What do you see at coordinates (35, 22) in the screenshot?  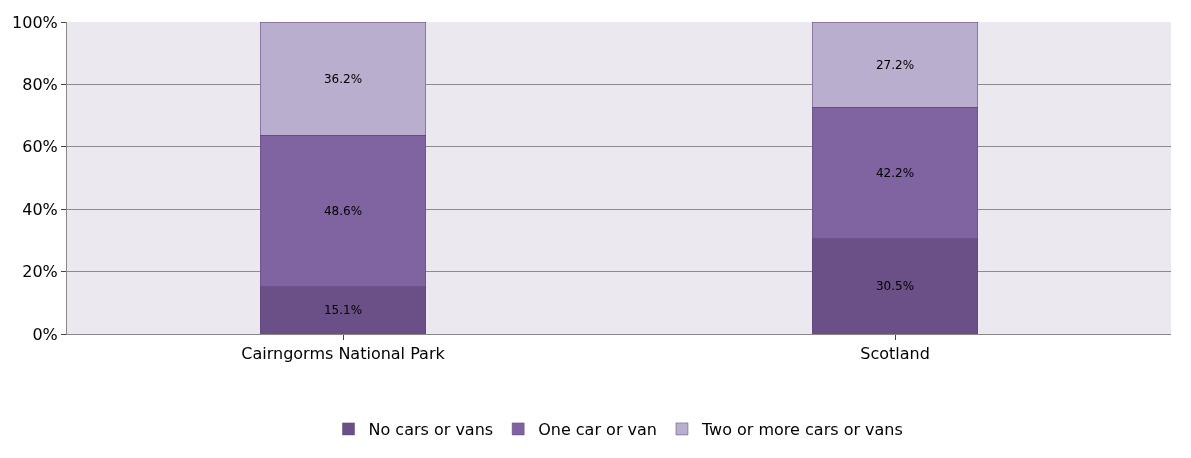 I see `y-tick-label: 100%` at bounding box center [35, 22].